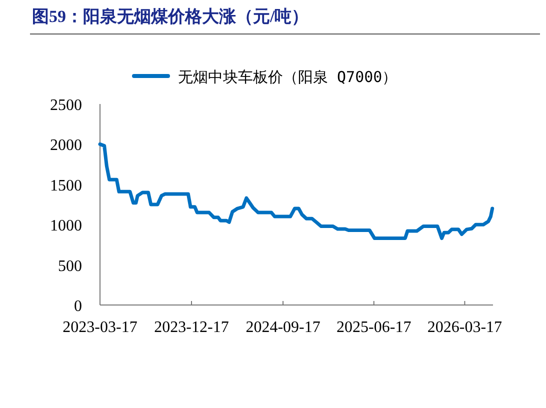 This screenshot has height=408, width=546. Describe the element at coordinates (170, 16) in the screenshot. I see `chart-title: 图59：阳泉无烟煤价格大涨（元/吨）` at that location.